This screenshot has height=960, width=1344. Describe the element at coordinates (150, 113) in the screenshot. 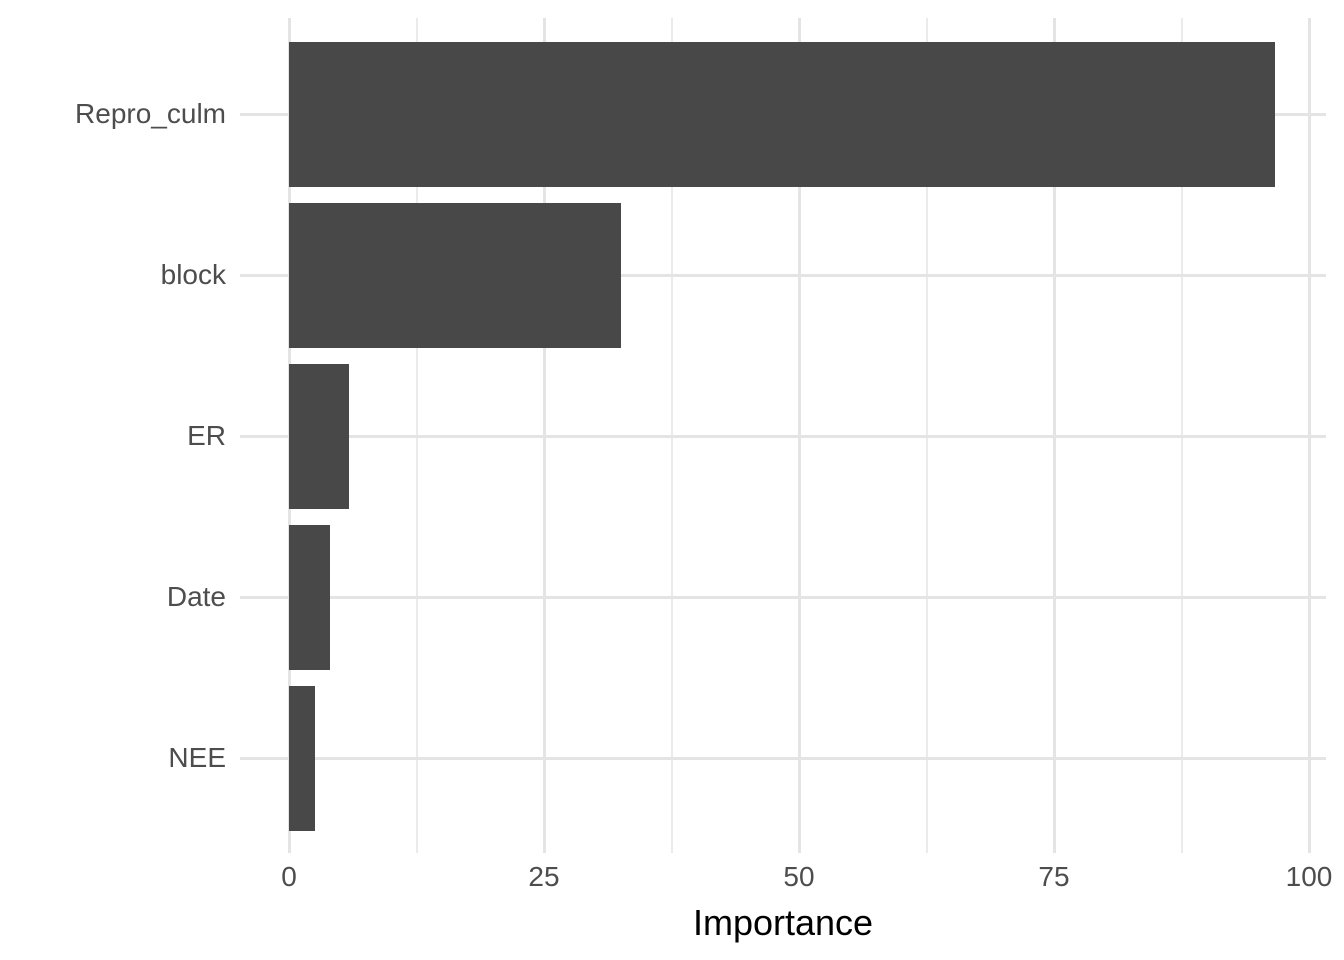

I see `y-axis-label: Repro_culm` at that location.